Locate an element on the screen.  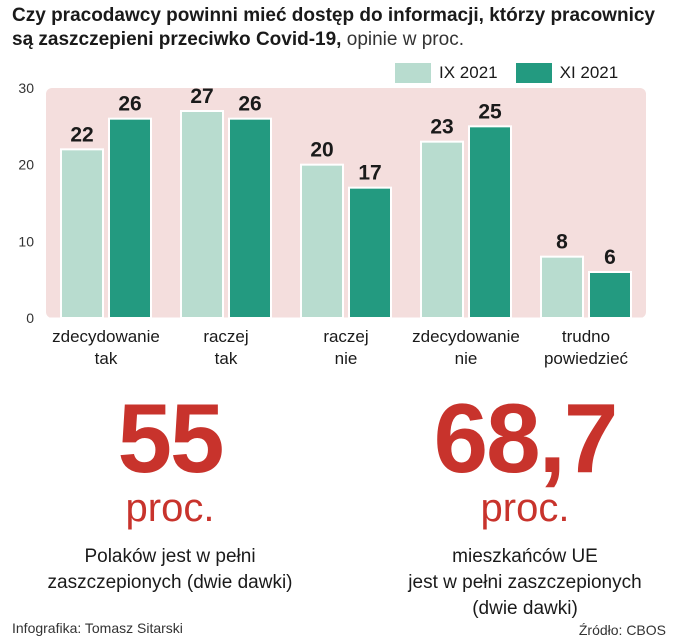
y-tick-label: 10 is located at coordinates (26, 241).